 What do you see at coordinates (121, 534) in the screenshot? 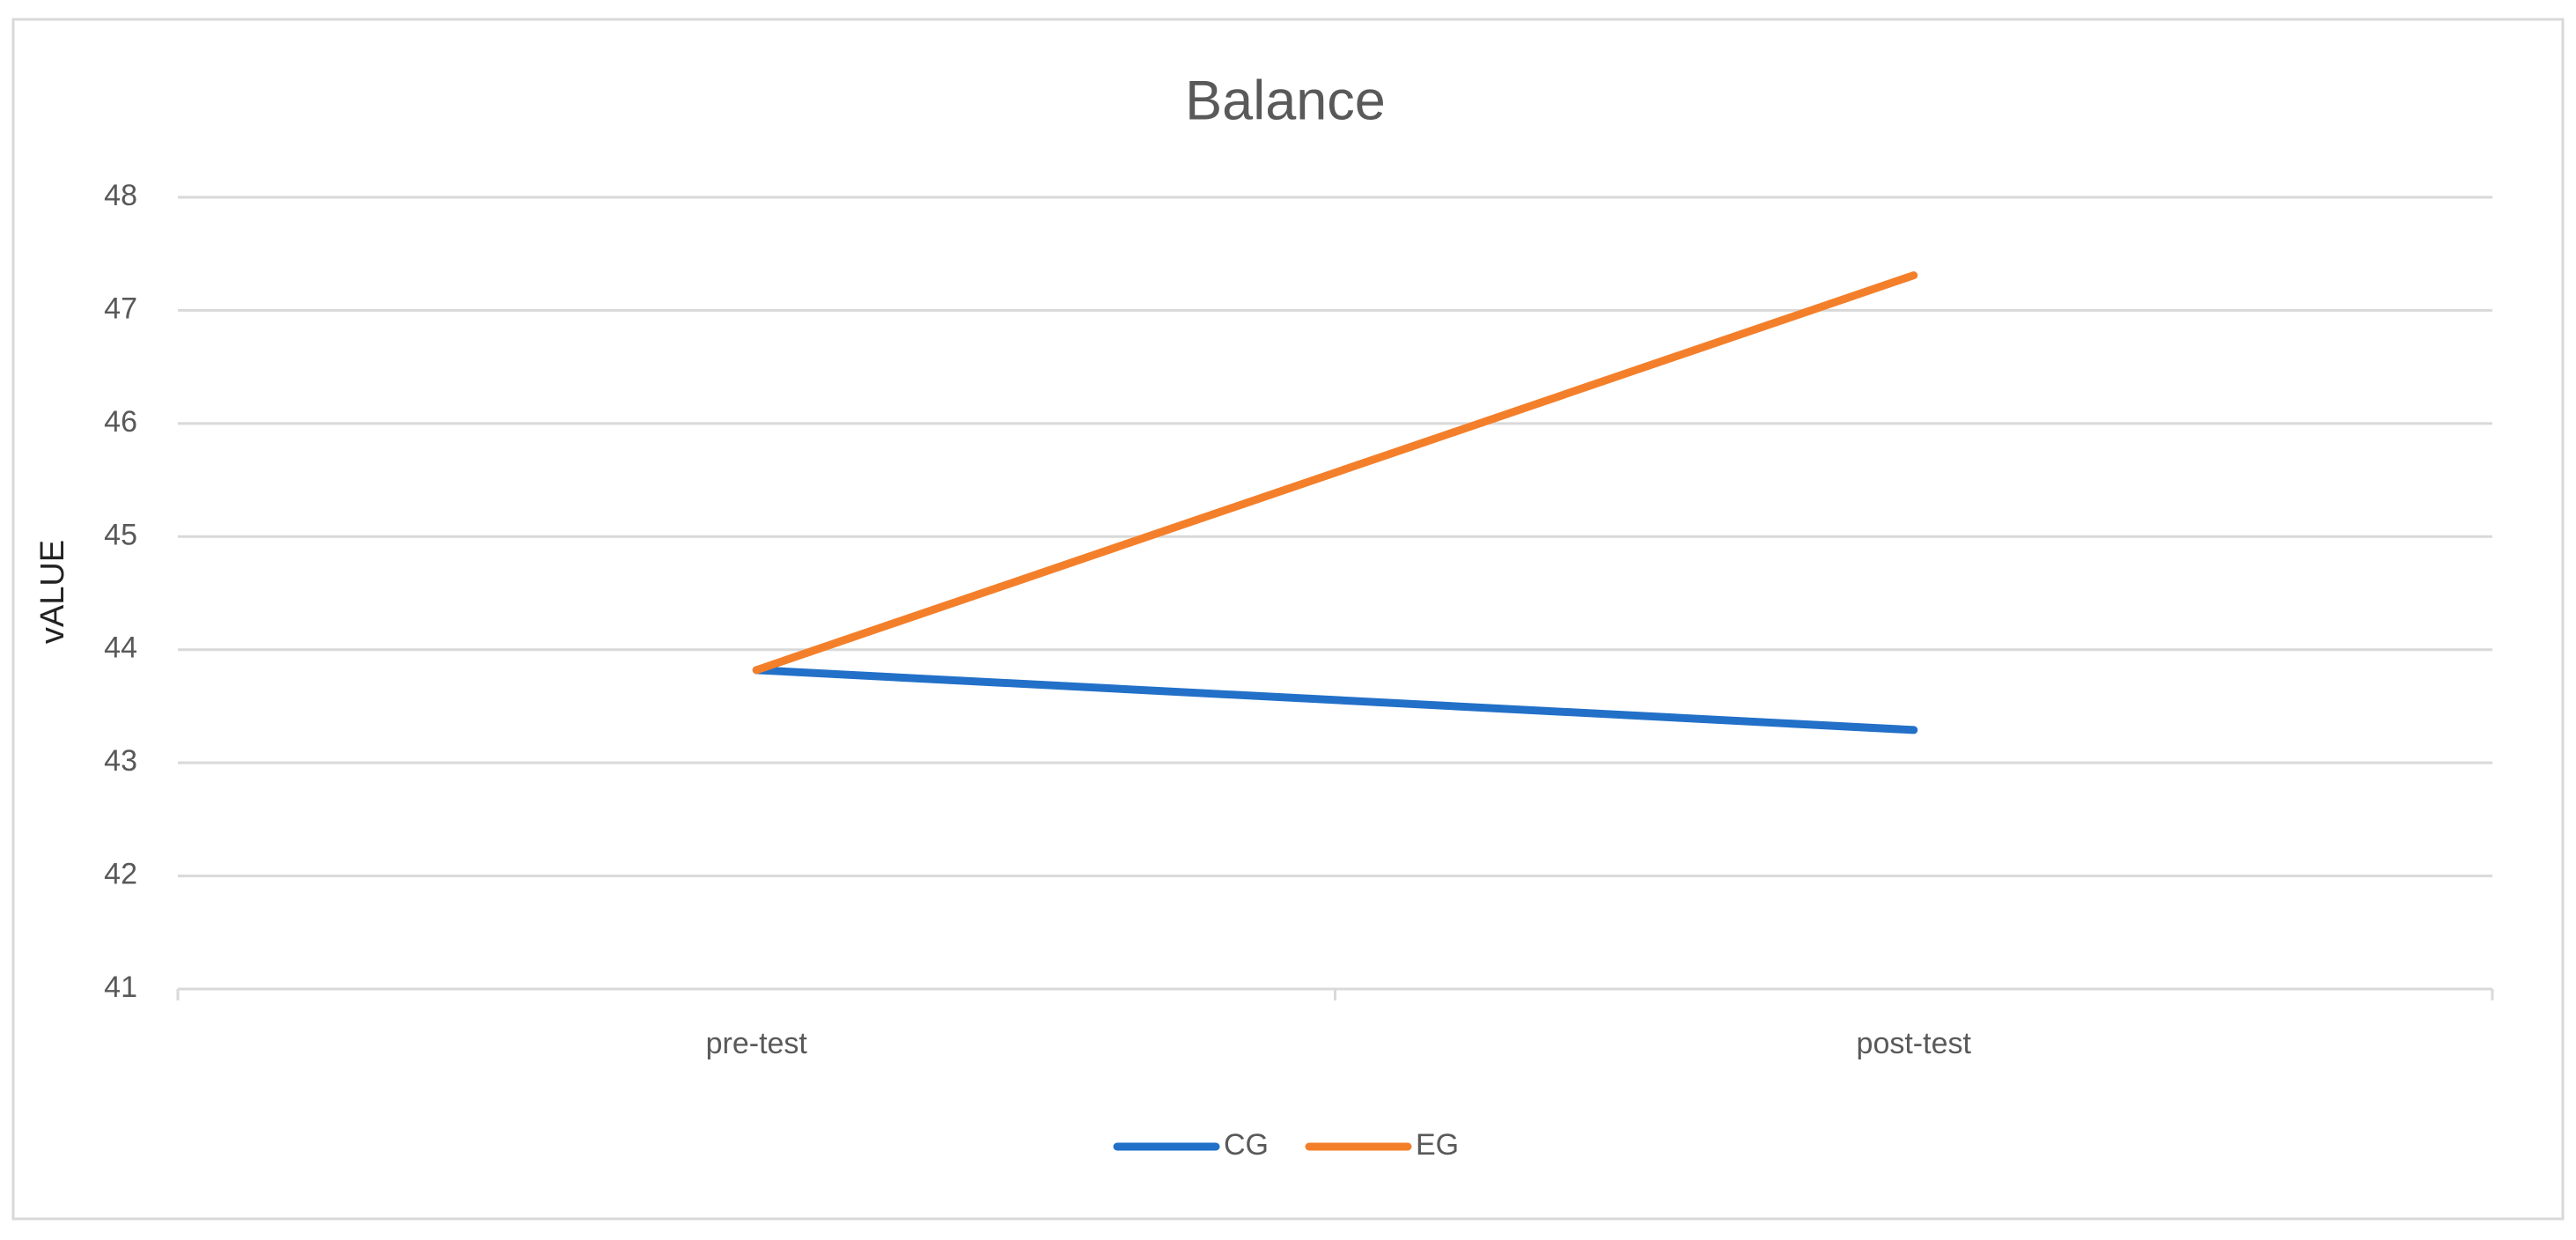
I see `y-tick-label: 45` at bounding box center [121, 534].